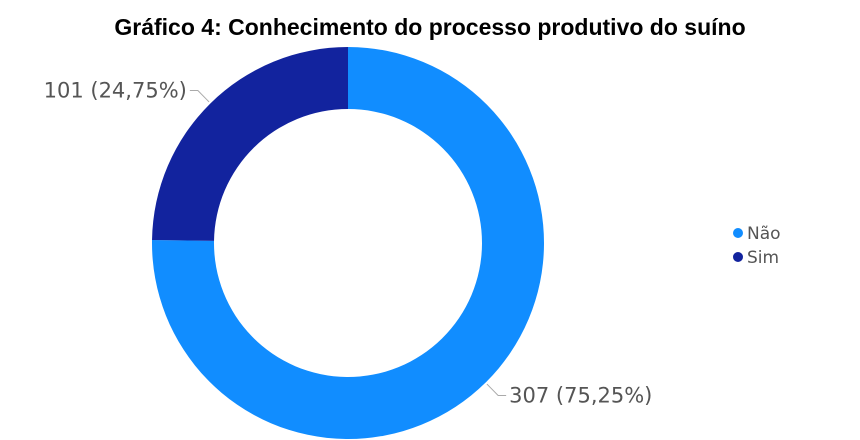  What do you see at coordinates (115, 91) in the screenshot?
I see `data-label: 101 (24,75%)` at bounding box center [115, 91].